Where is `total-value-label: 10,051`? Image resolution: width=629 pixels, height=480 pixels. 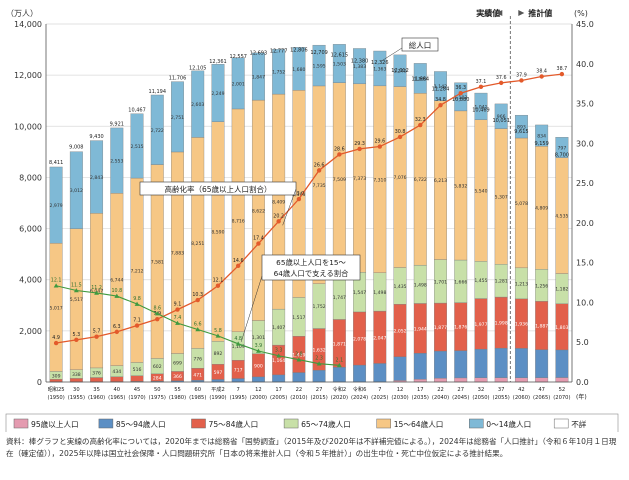 total-value-label: 10,051 is located at coordinates (501, 121).